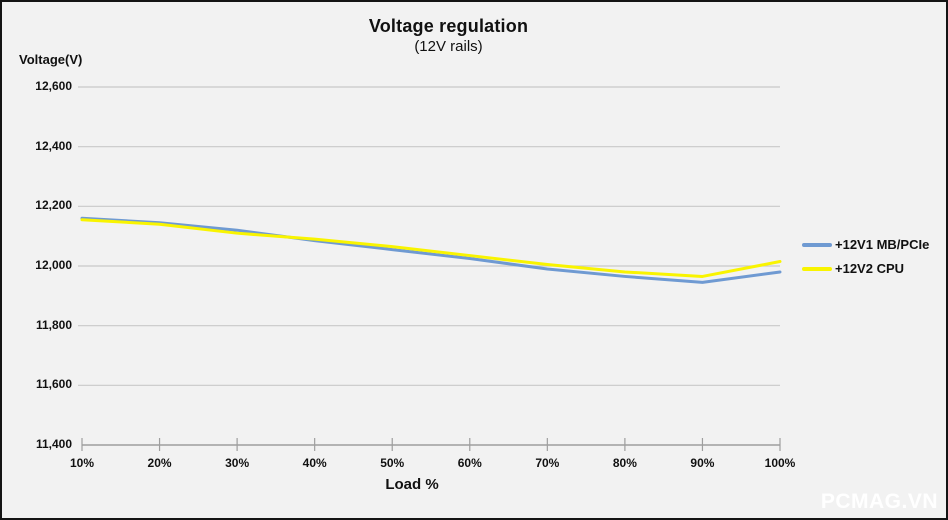 Image resolution: width=948 pixels, height=520 pixels. What do you see at coordinates (882, 244) in the screenshot?
I see `legend-label: +12V1 MB/PCIe` at bounding box center [882, 244].